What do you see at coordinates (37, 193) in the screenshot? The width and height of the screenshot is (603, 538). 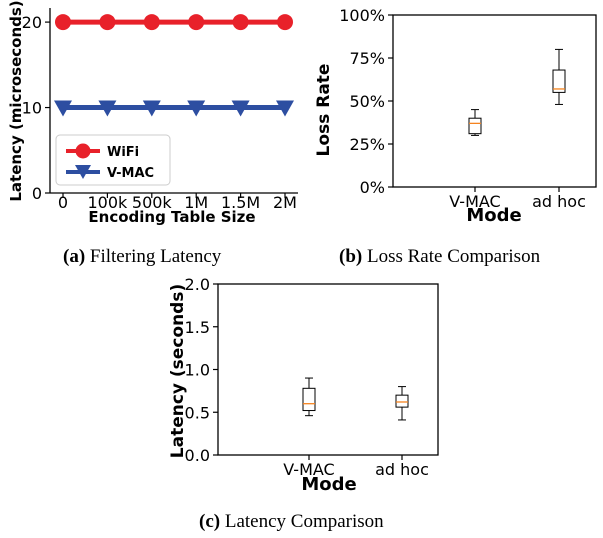 I see `y-tick-label-a-0: 0` at bounding box center [37, 193].